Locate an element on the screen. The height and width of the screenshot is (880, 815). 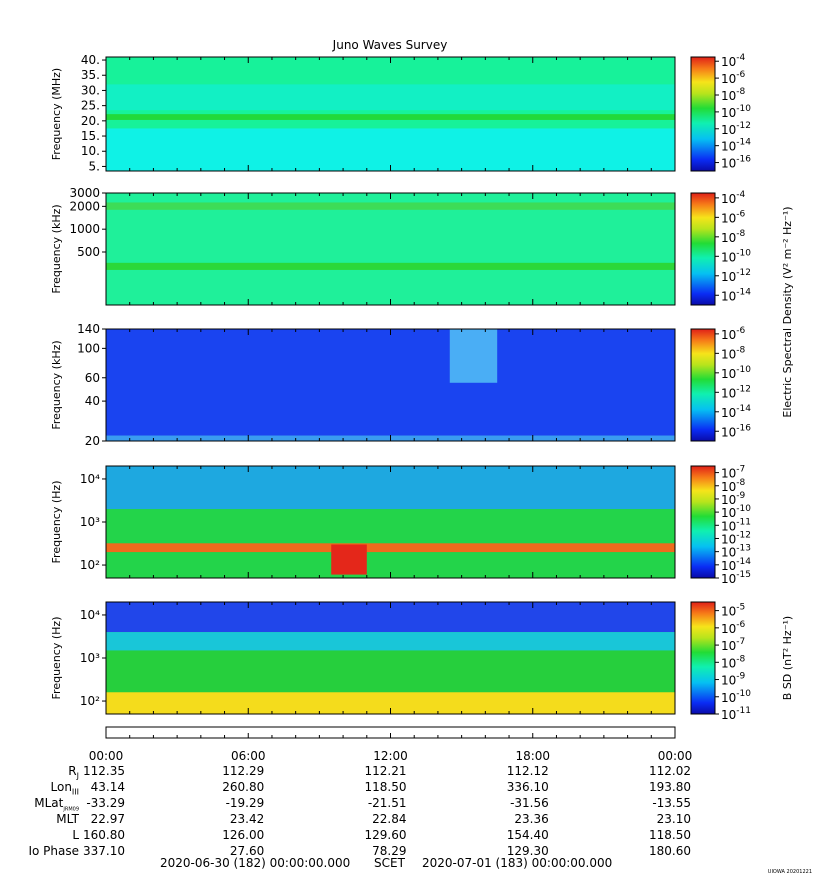
y-tick-label: 100 is located at coordinates (88, 348).